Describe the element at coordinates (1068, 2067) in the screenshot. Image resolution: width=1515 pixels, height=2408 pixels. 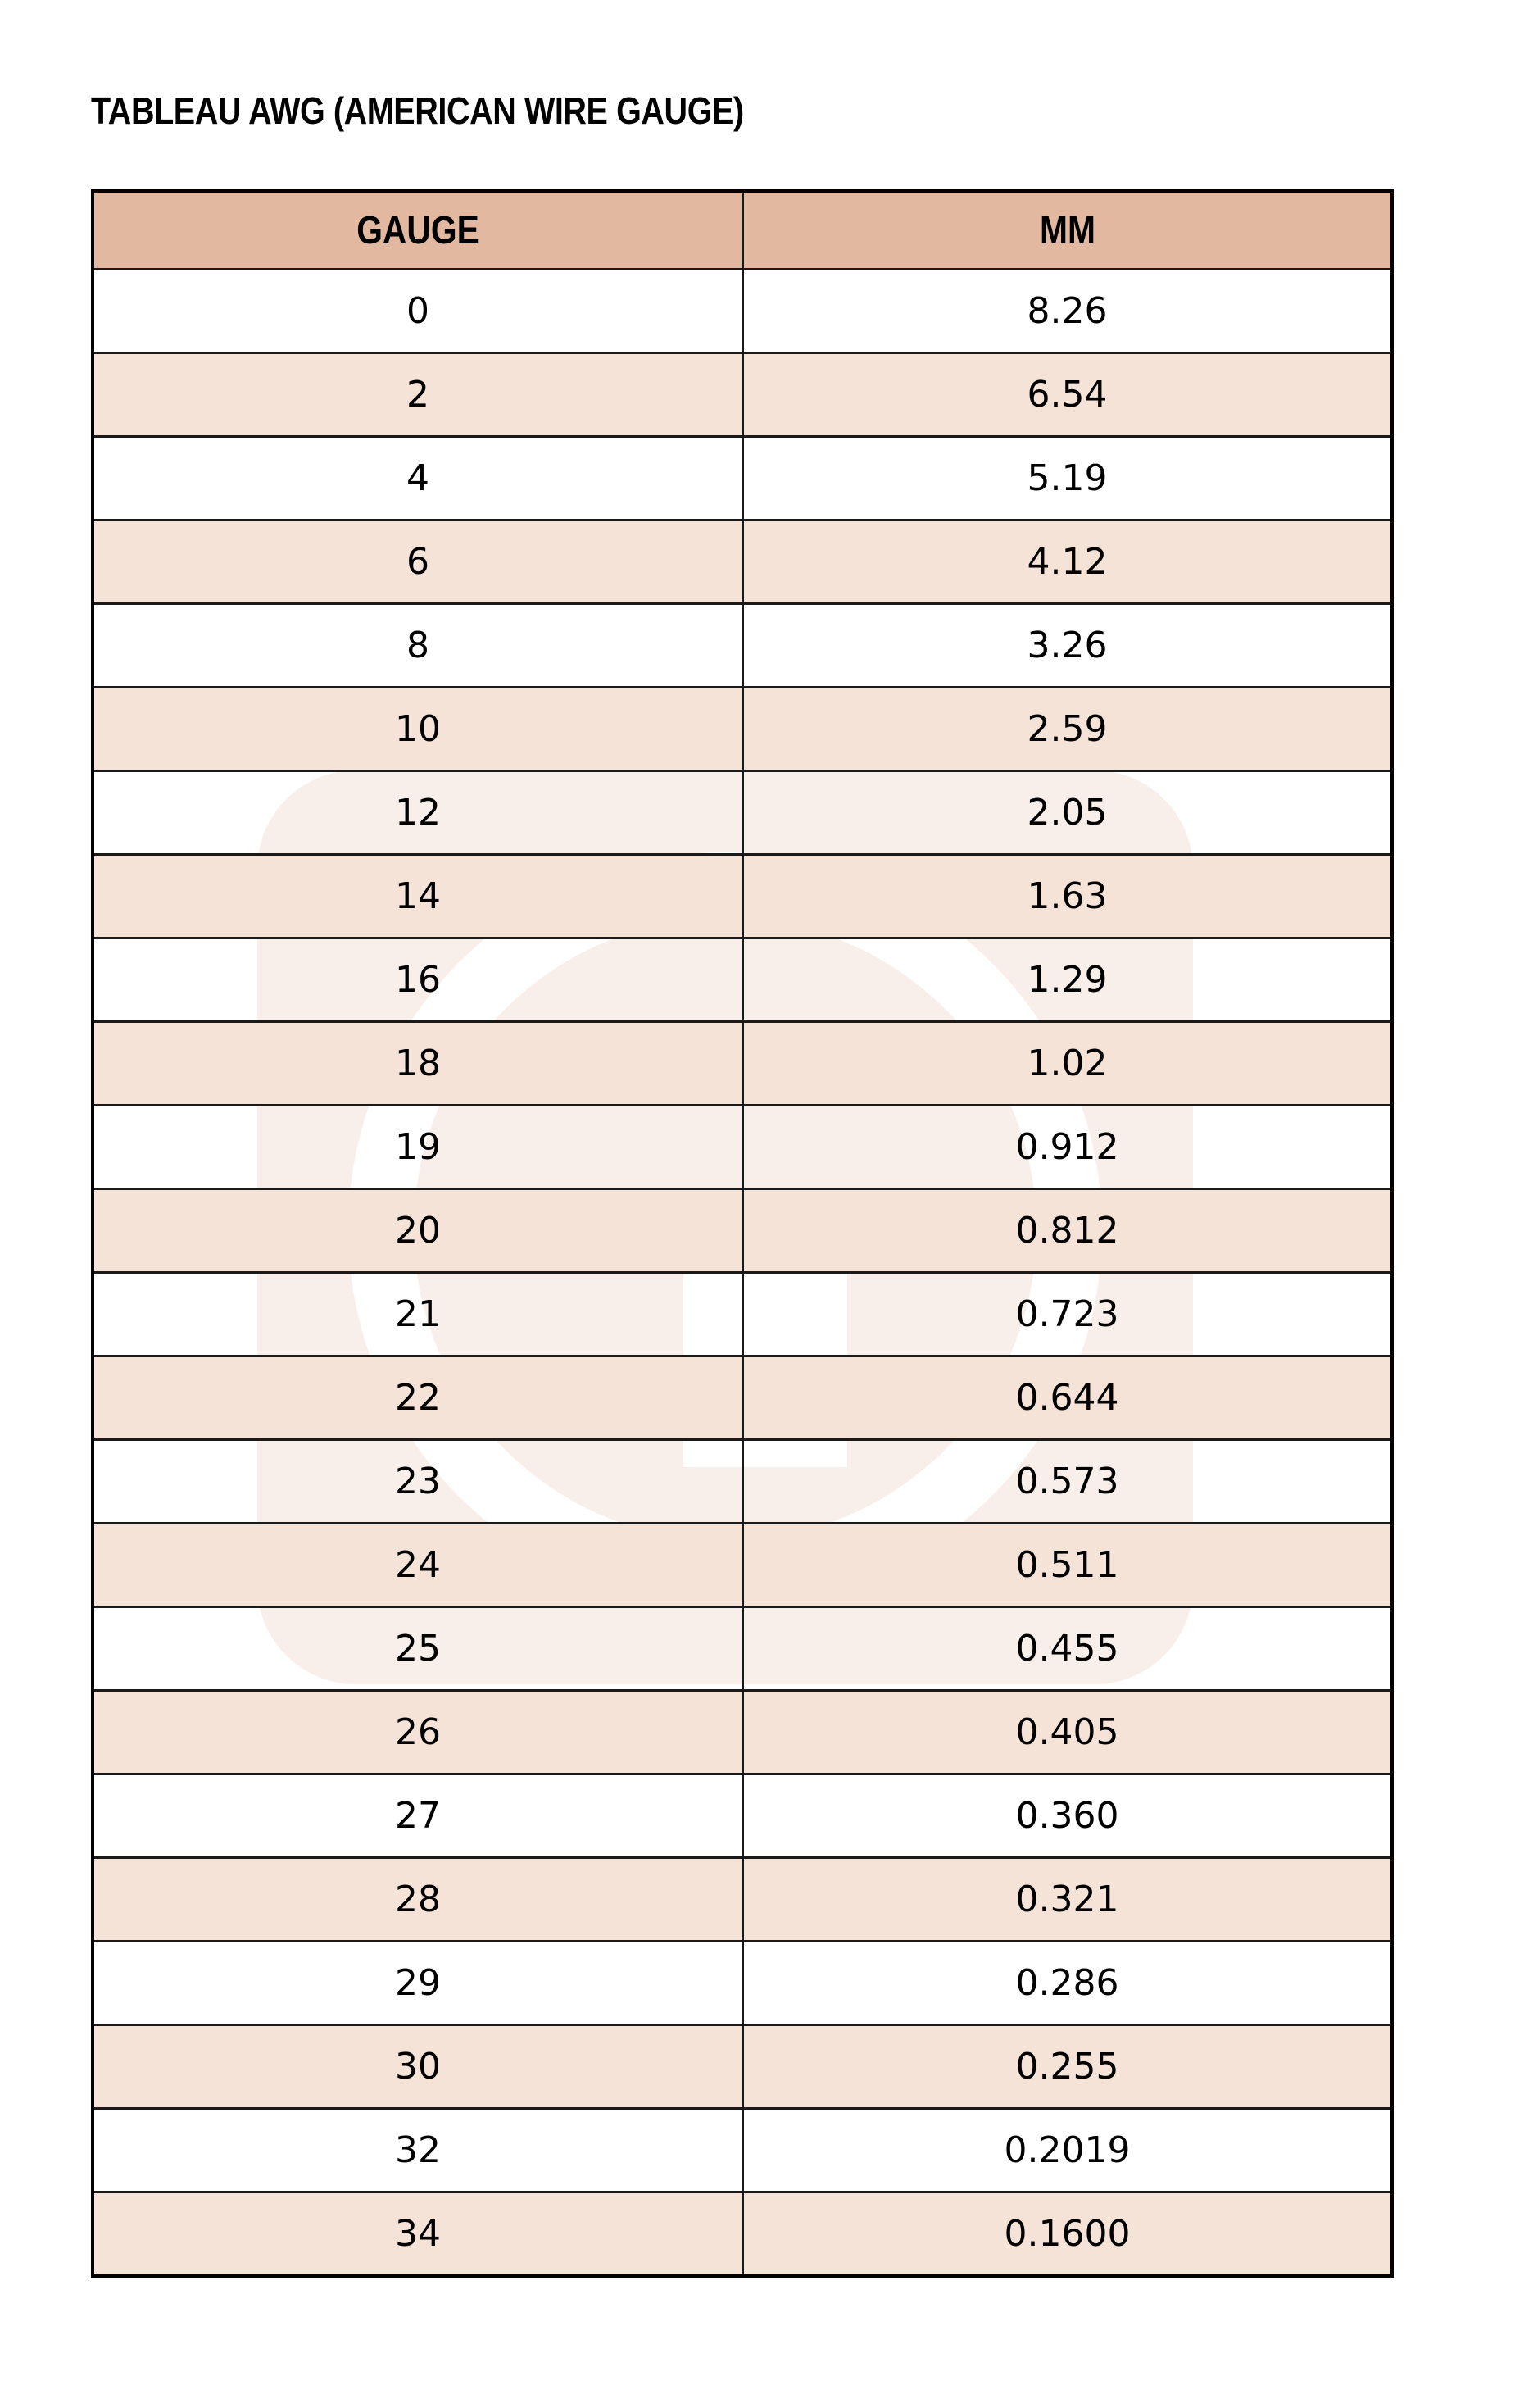
I see `mm-cell: 0.255` at that location.